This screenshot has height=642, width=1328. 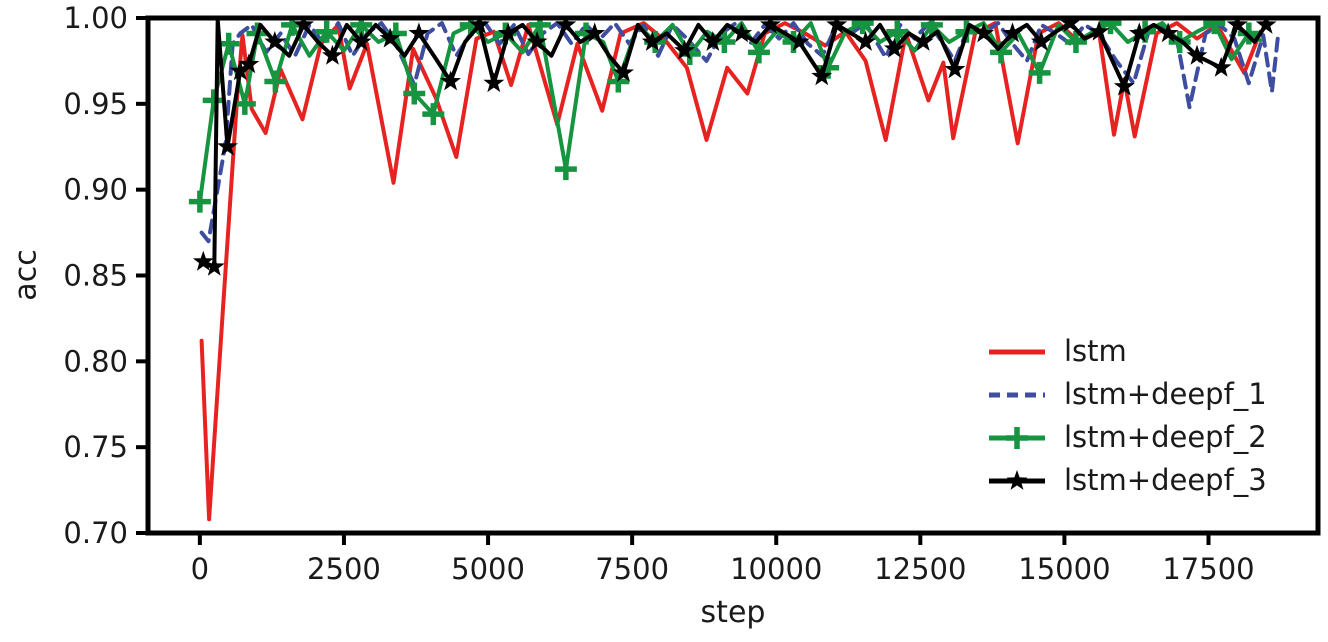 What do you see at coordinates (26, 275) in the screenshot?
I see `y-axis-label: acc` at bounding box center [26, 275].